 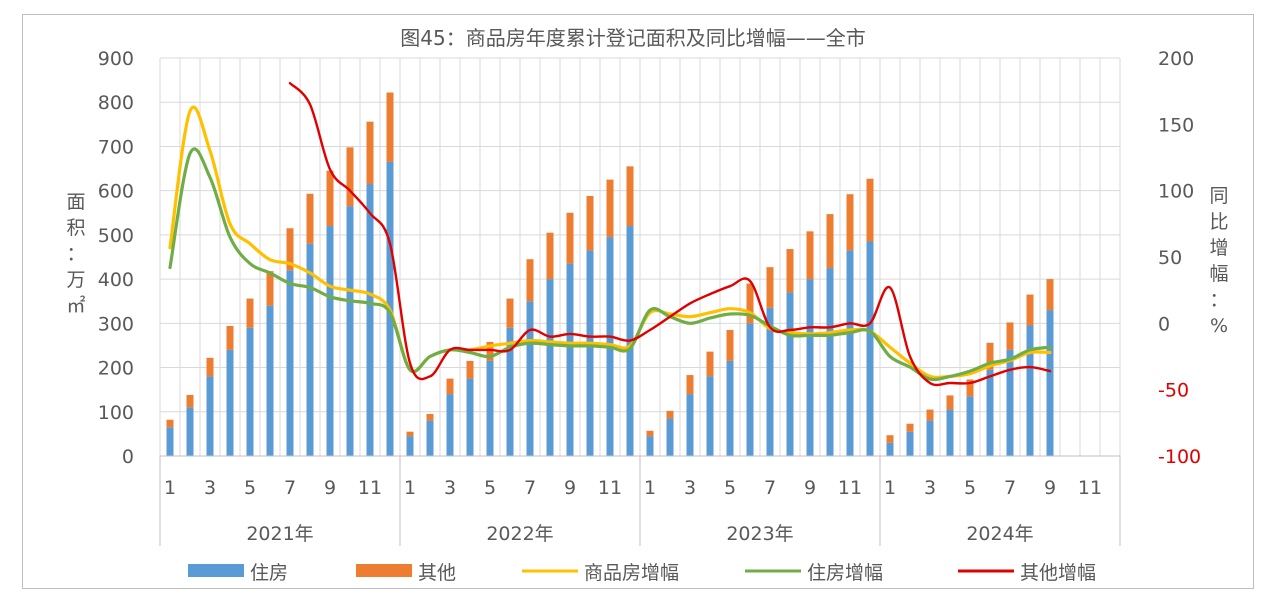 What do you see at coordinates (279, 534) in the screenshot?
I see `year-label: 2021年` at bounding box center [279, 534].